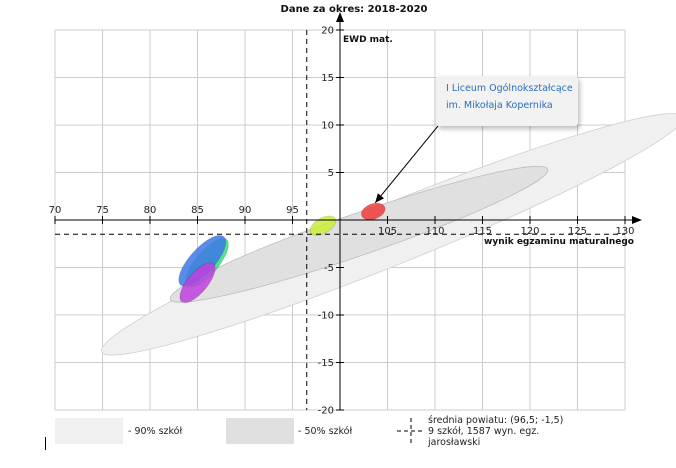  What do you see at coordinates (325, 431) in the screenshot?
I see `legend-label-50: - 50% szkół` at bounding box center [325, 431].